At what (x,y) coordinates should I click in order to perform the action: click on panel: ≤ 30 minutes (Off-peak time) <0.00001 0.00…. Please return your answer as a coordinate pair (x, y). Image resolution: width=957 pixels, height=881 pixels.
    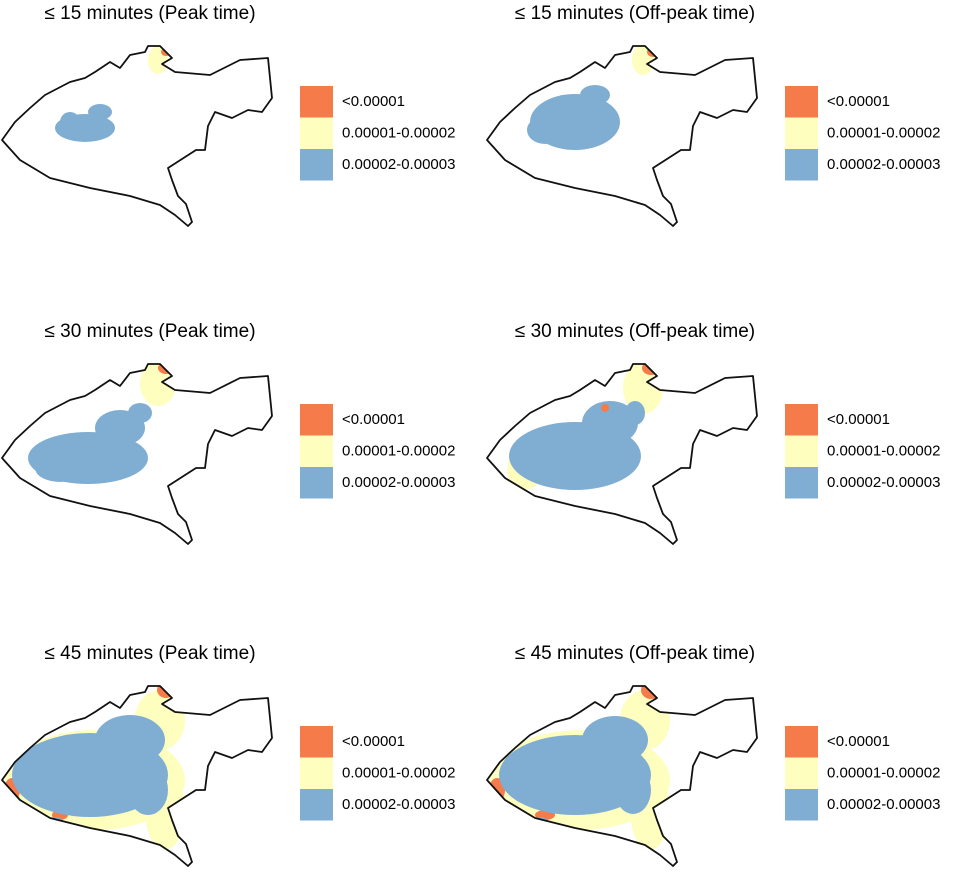
    Looking at the image, I should click on (713, 433).